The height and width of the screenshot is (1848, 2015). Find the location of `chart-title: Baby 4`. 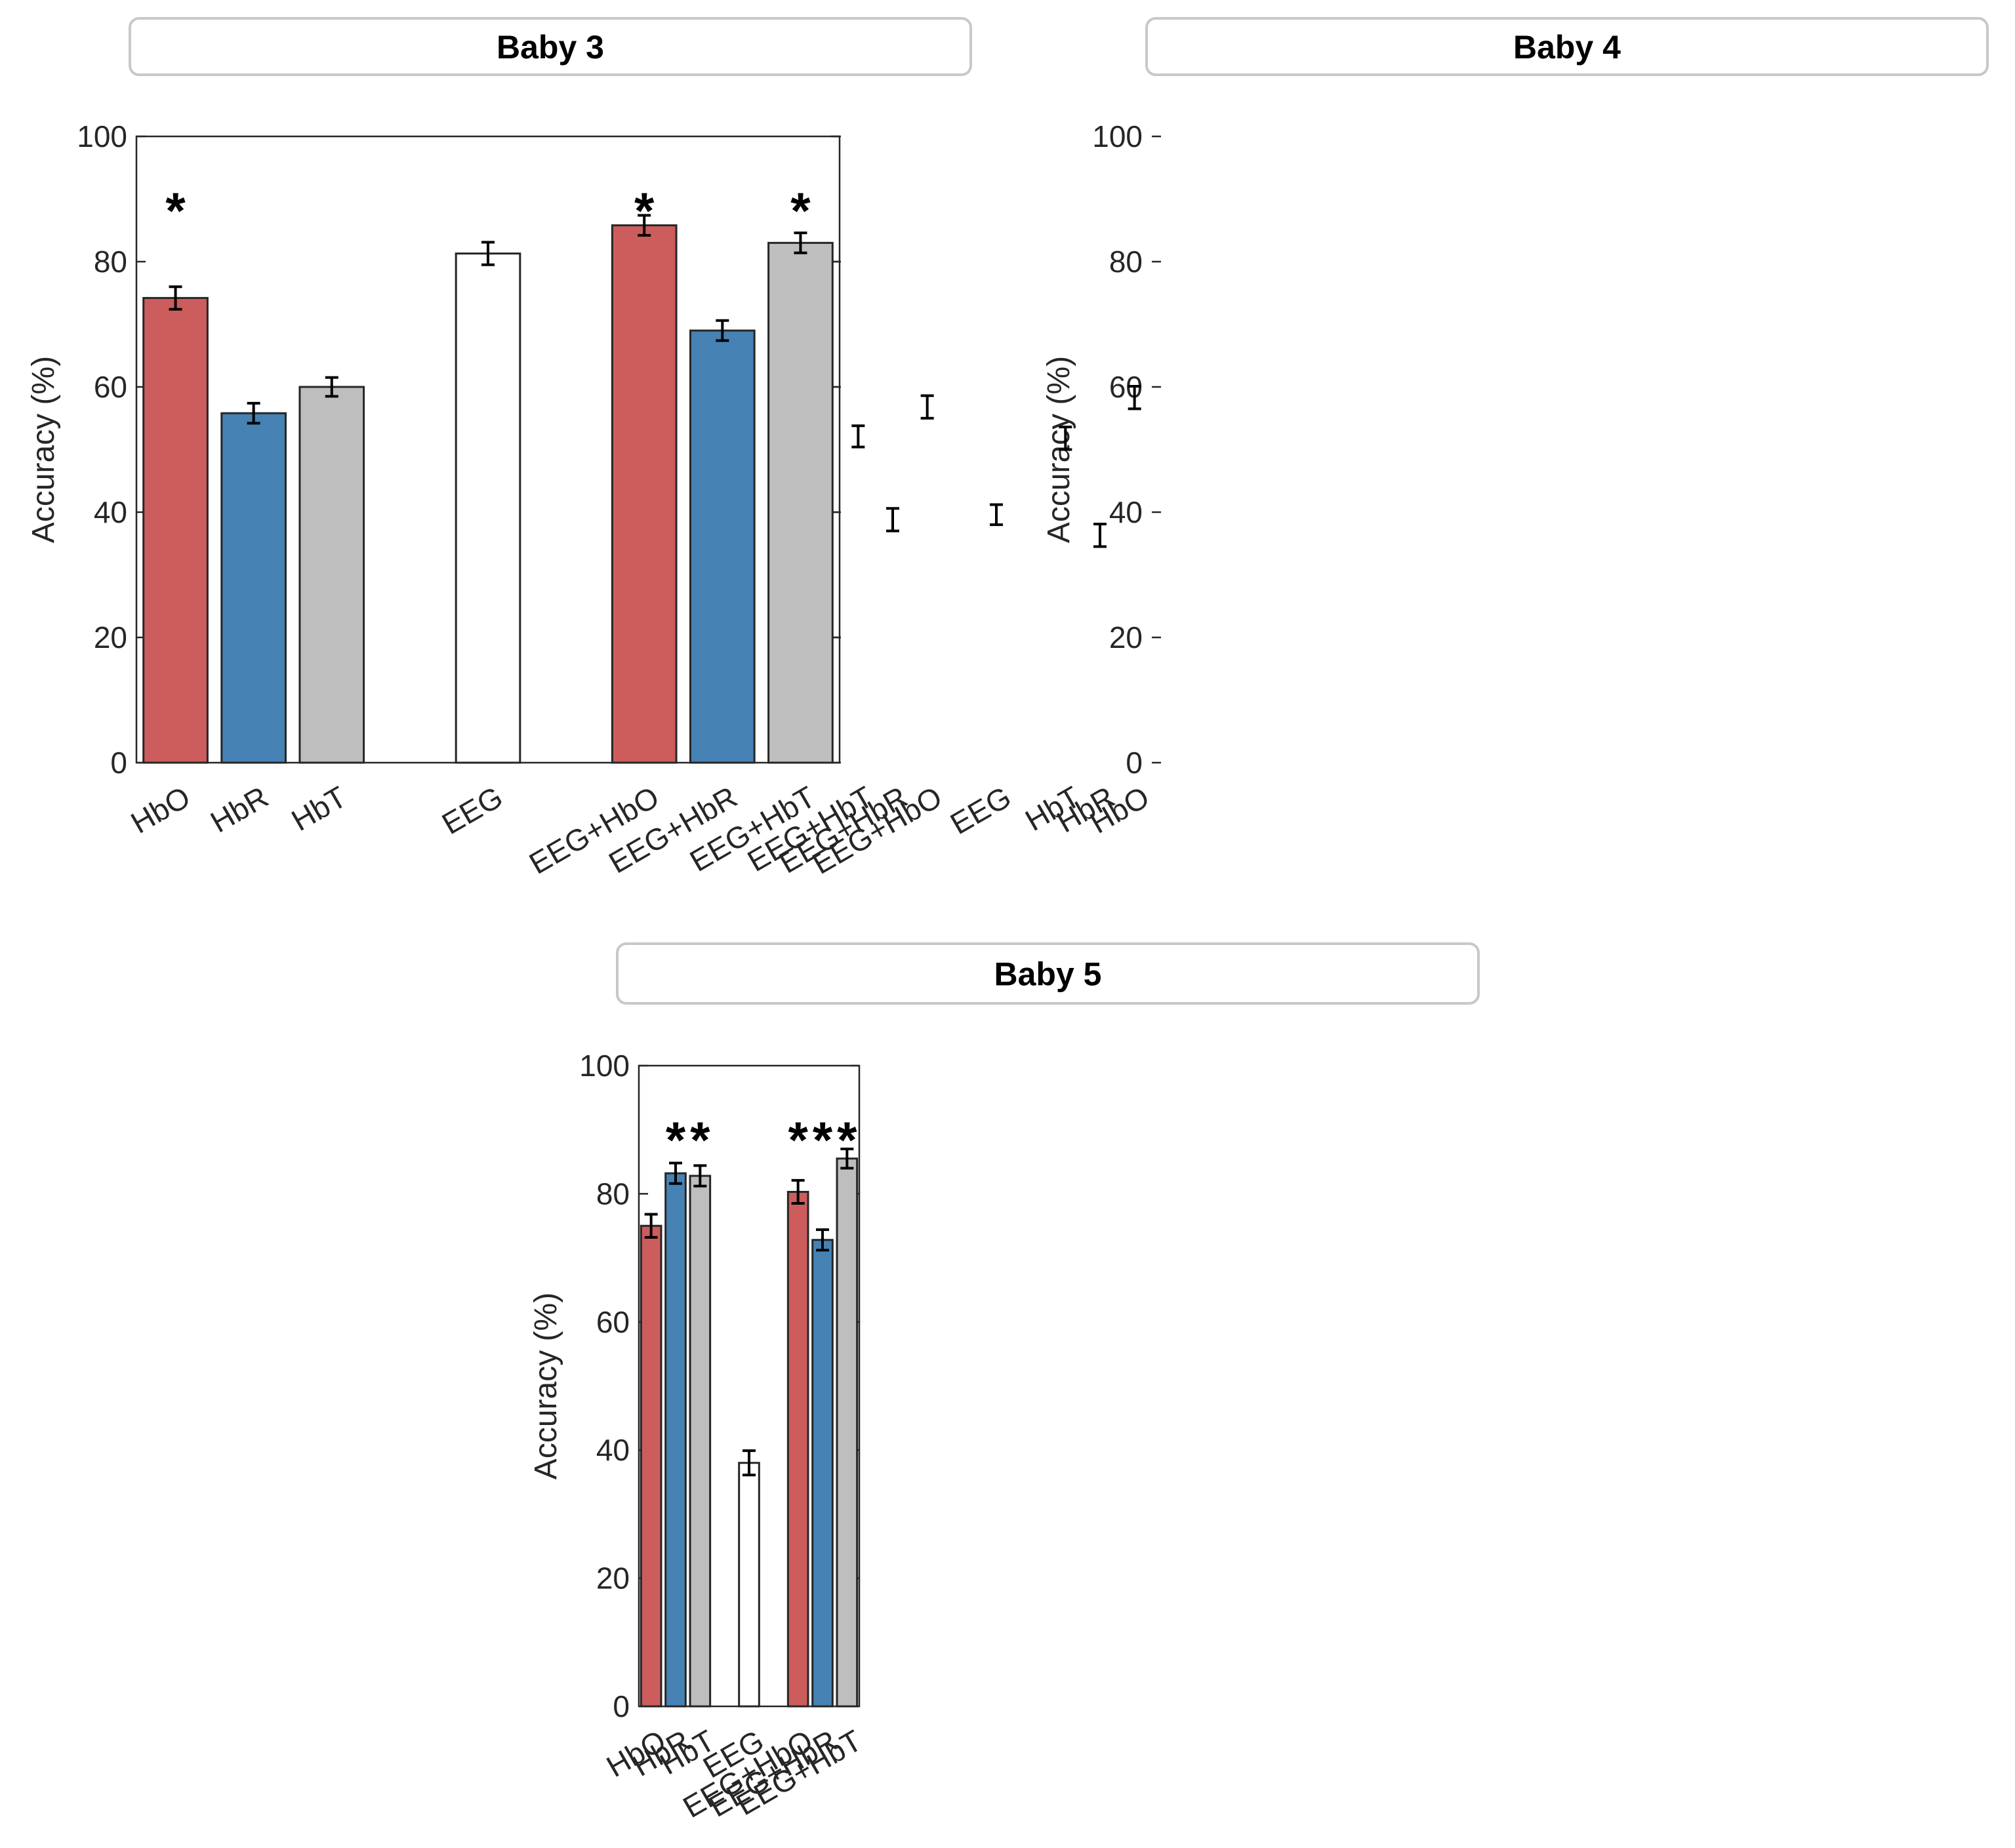

chart-title: Baby 4 is located at coordinates (1567, 47).